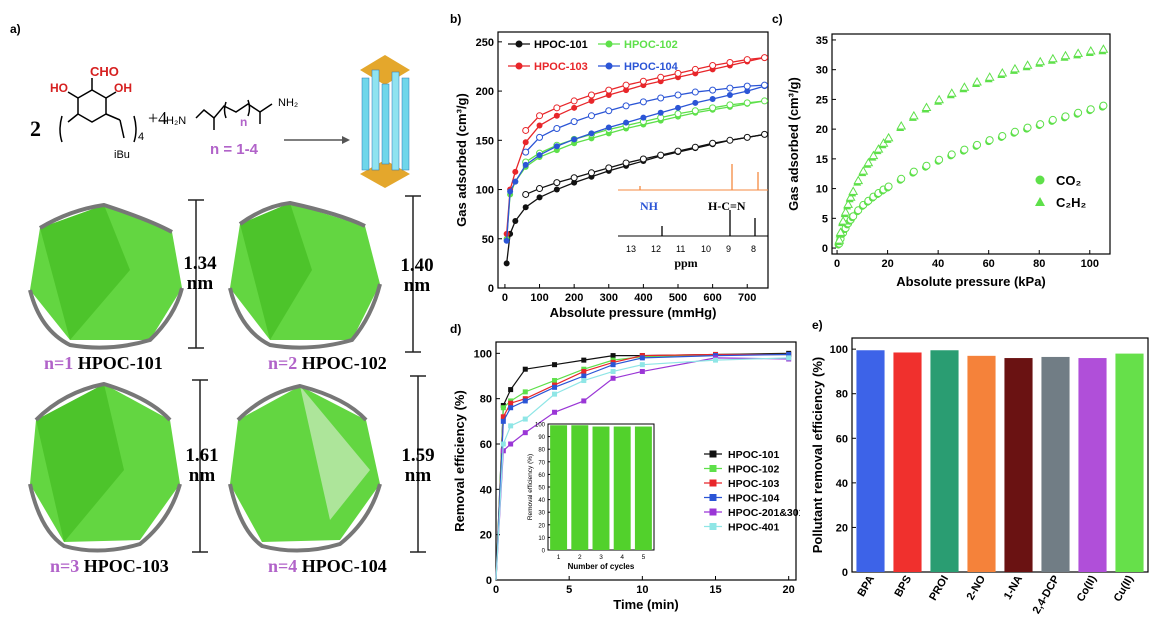  What do you see at coordinates (842, 528) in the screenshot?
I see `e-ytick-label-1: 20` at bounding box center [842, 528].